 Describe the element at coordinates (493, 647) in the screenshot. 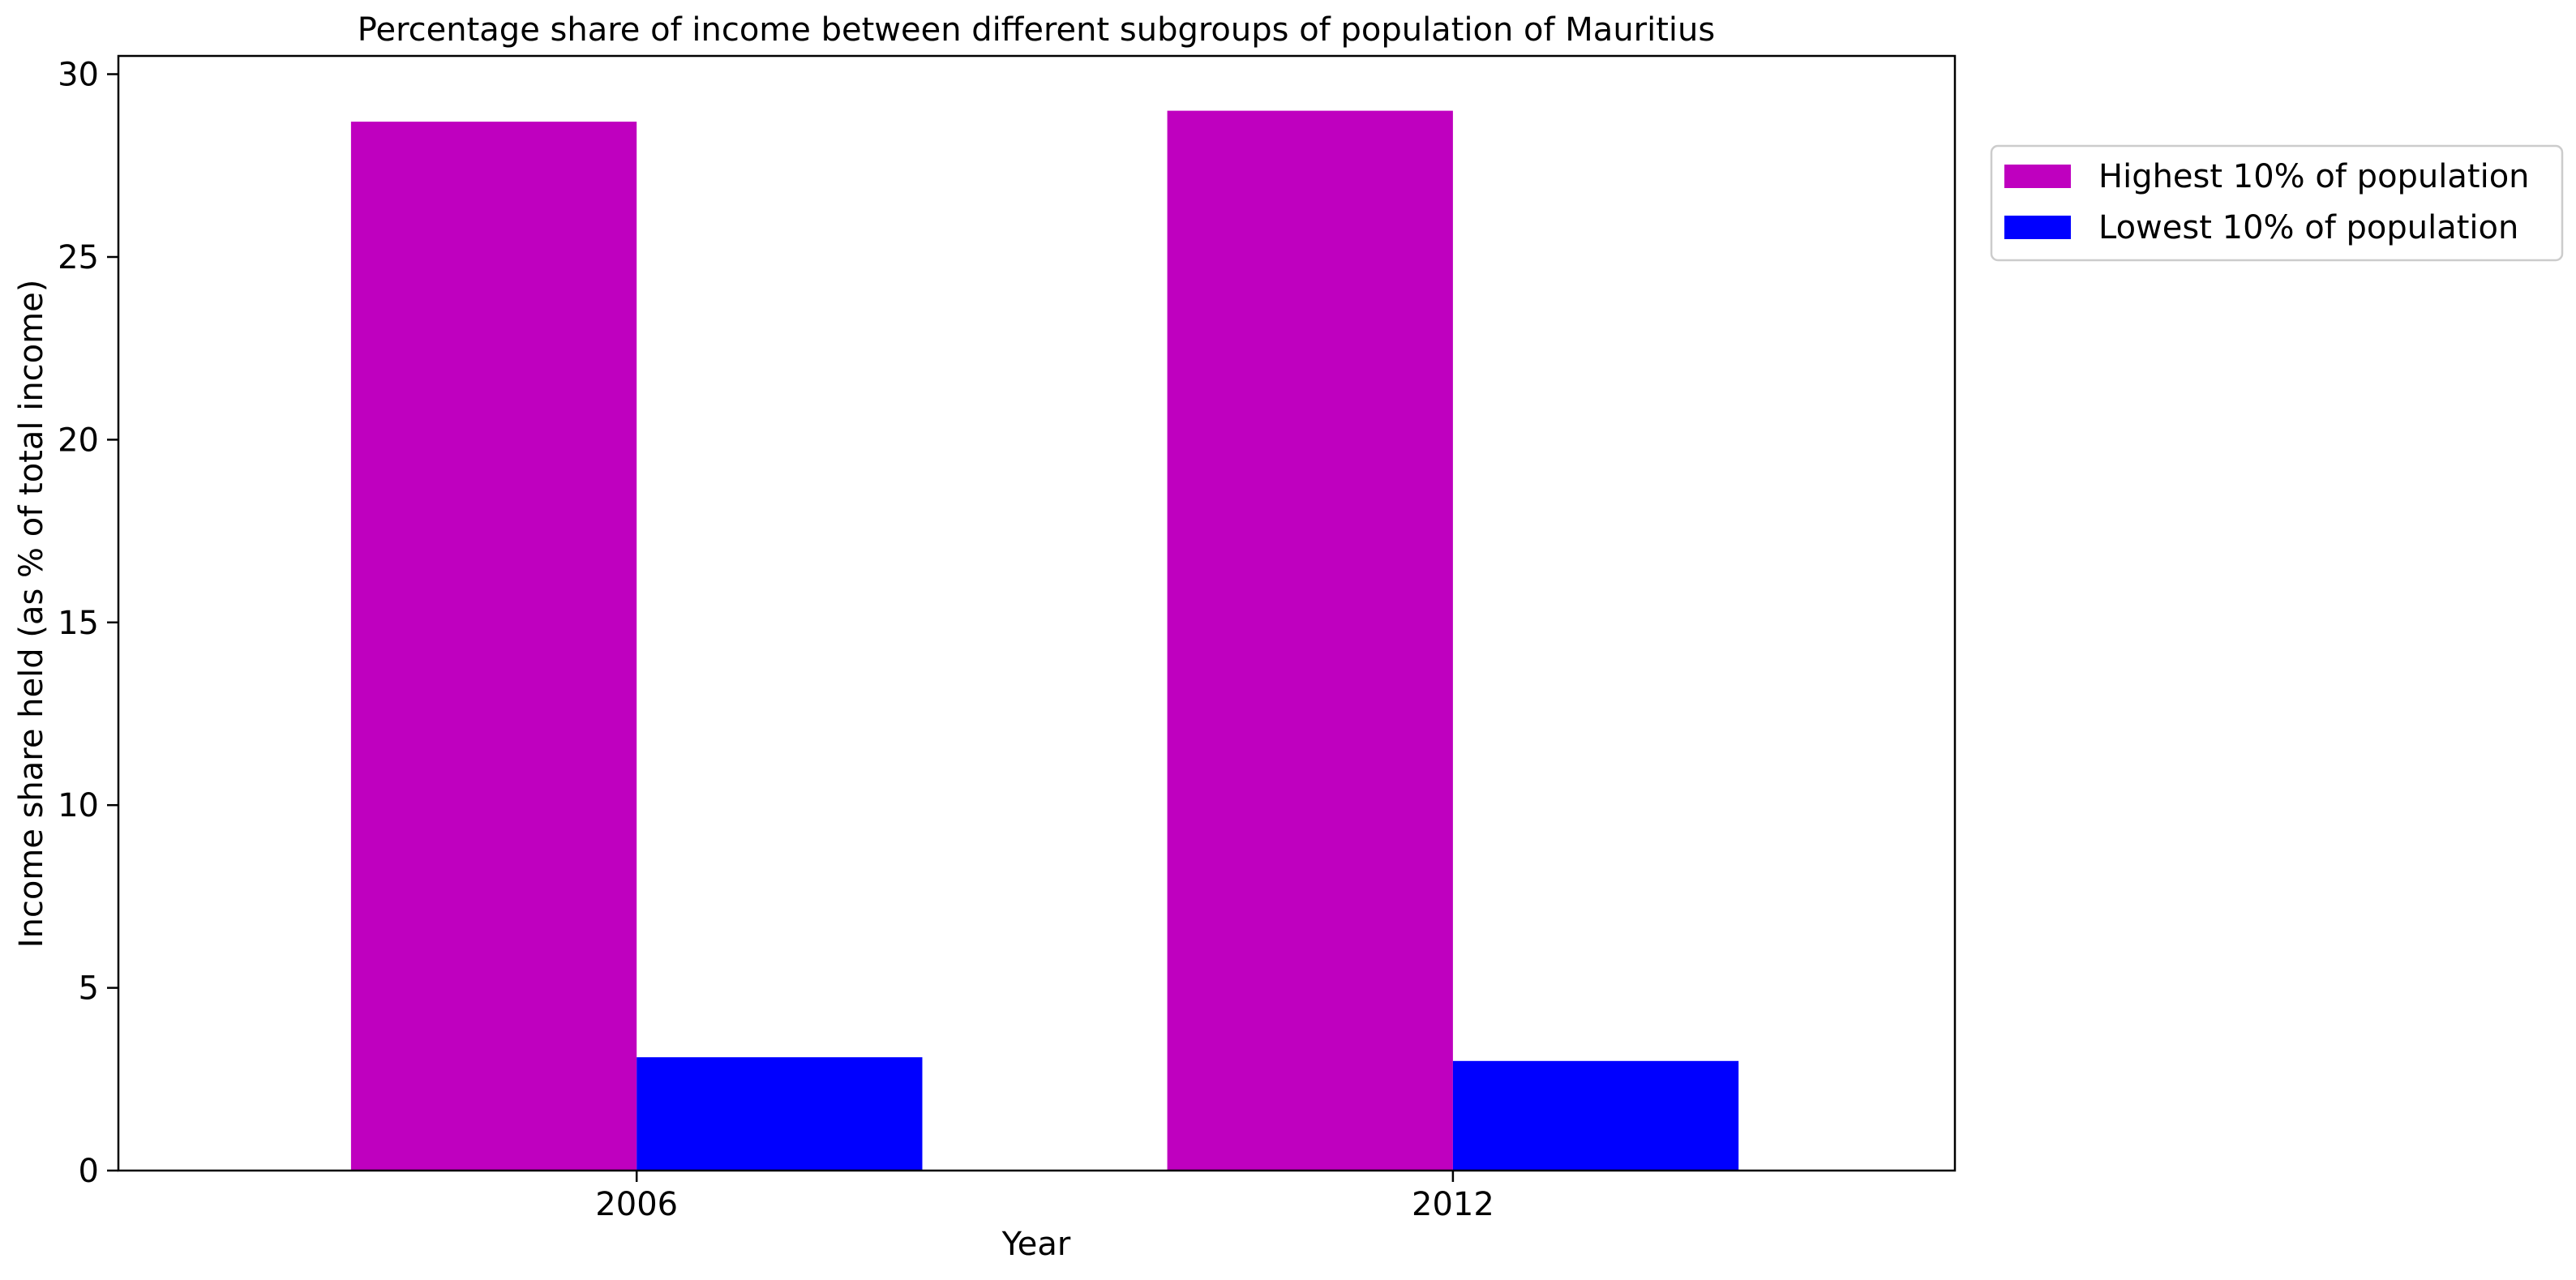

I see `bar-highest-2006` at that location.